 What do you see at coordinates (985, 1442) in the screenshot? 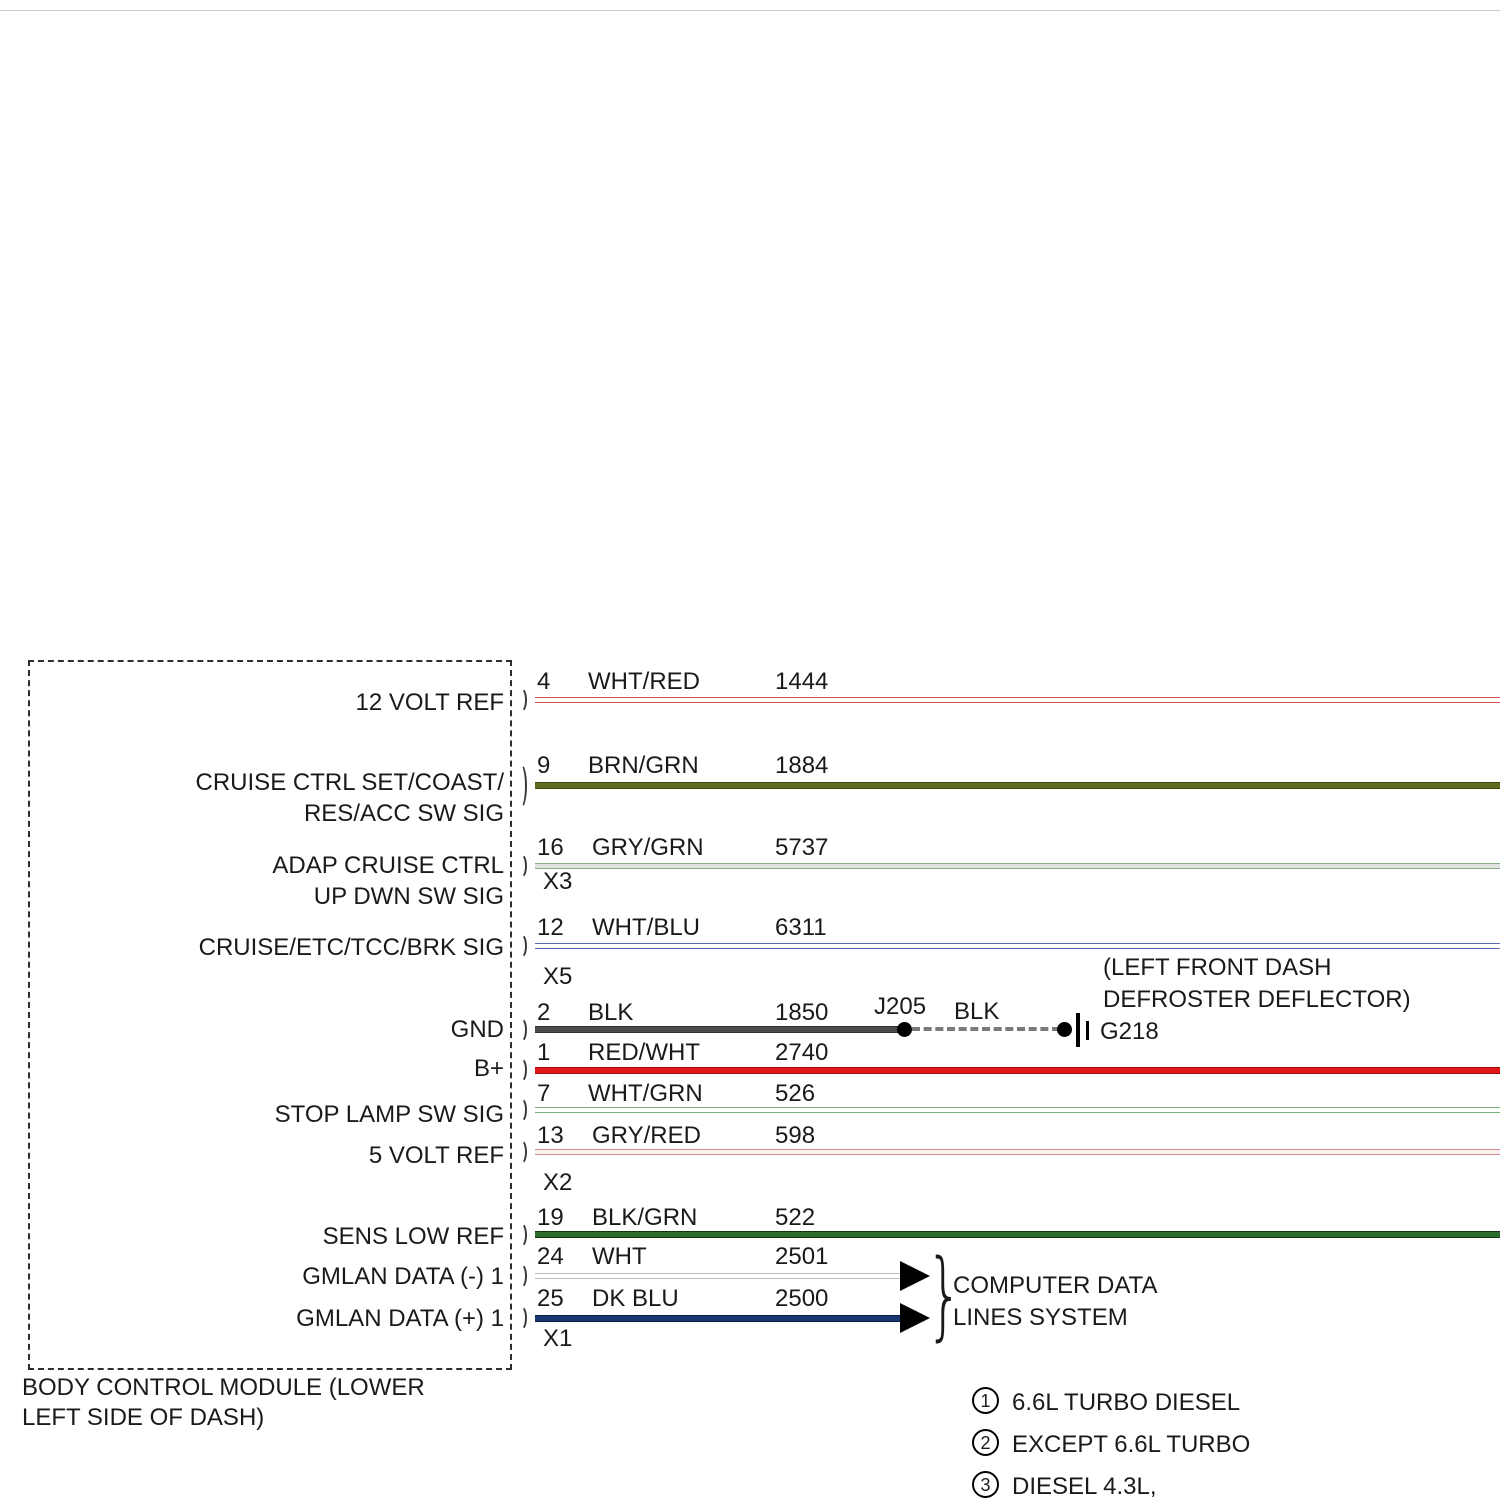
I see `footnote-2-number: 2` at bounding box center [985, 1442].